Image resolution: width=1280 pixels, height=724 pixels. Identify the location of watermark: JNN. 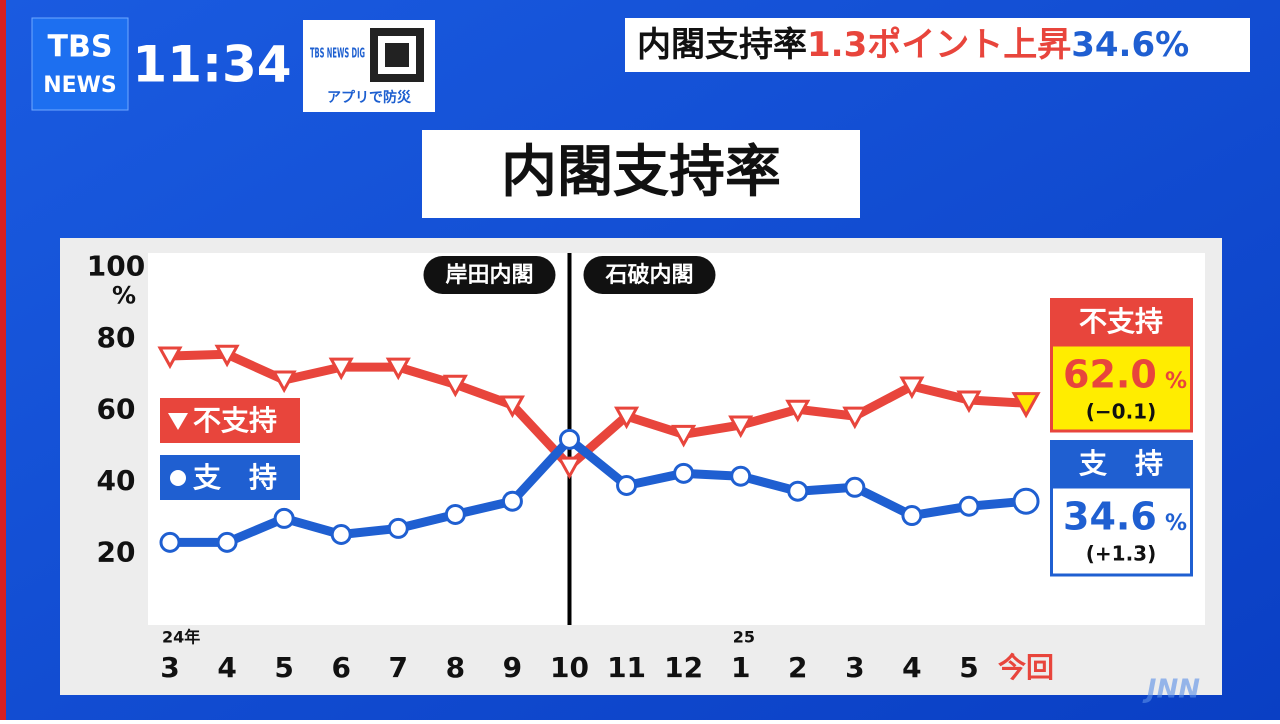
(1171, 690).